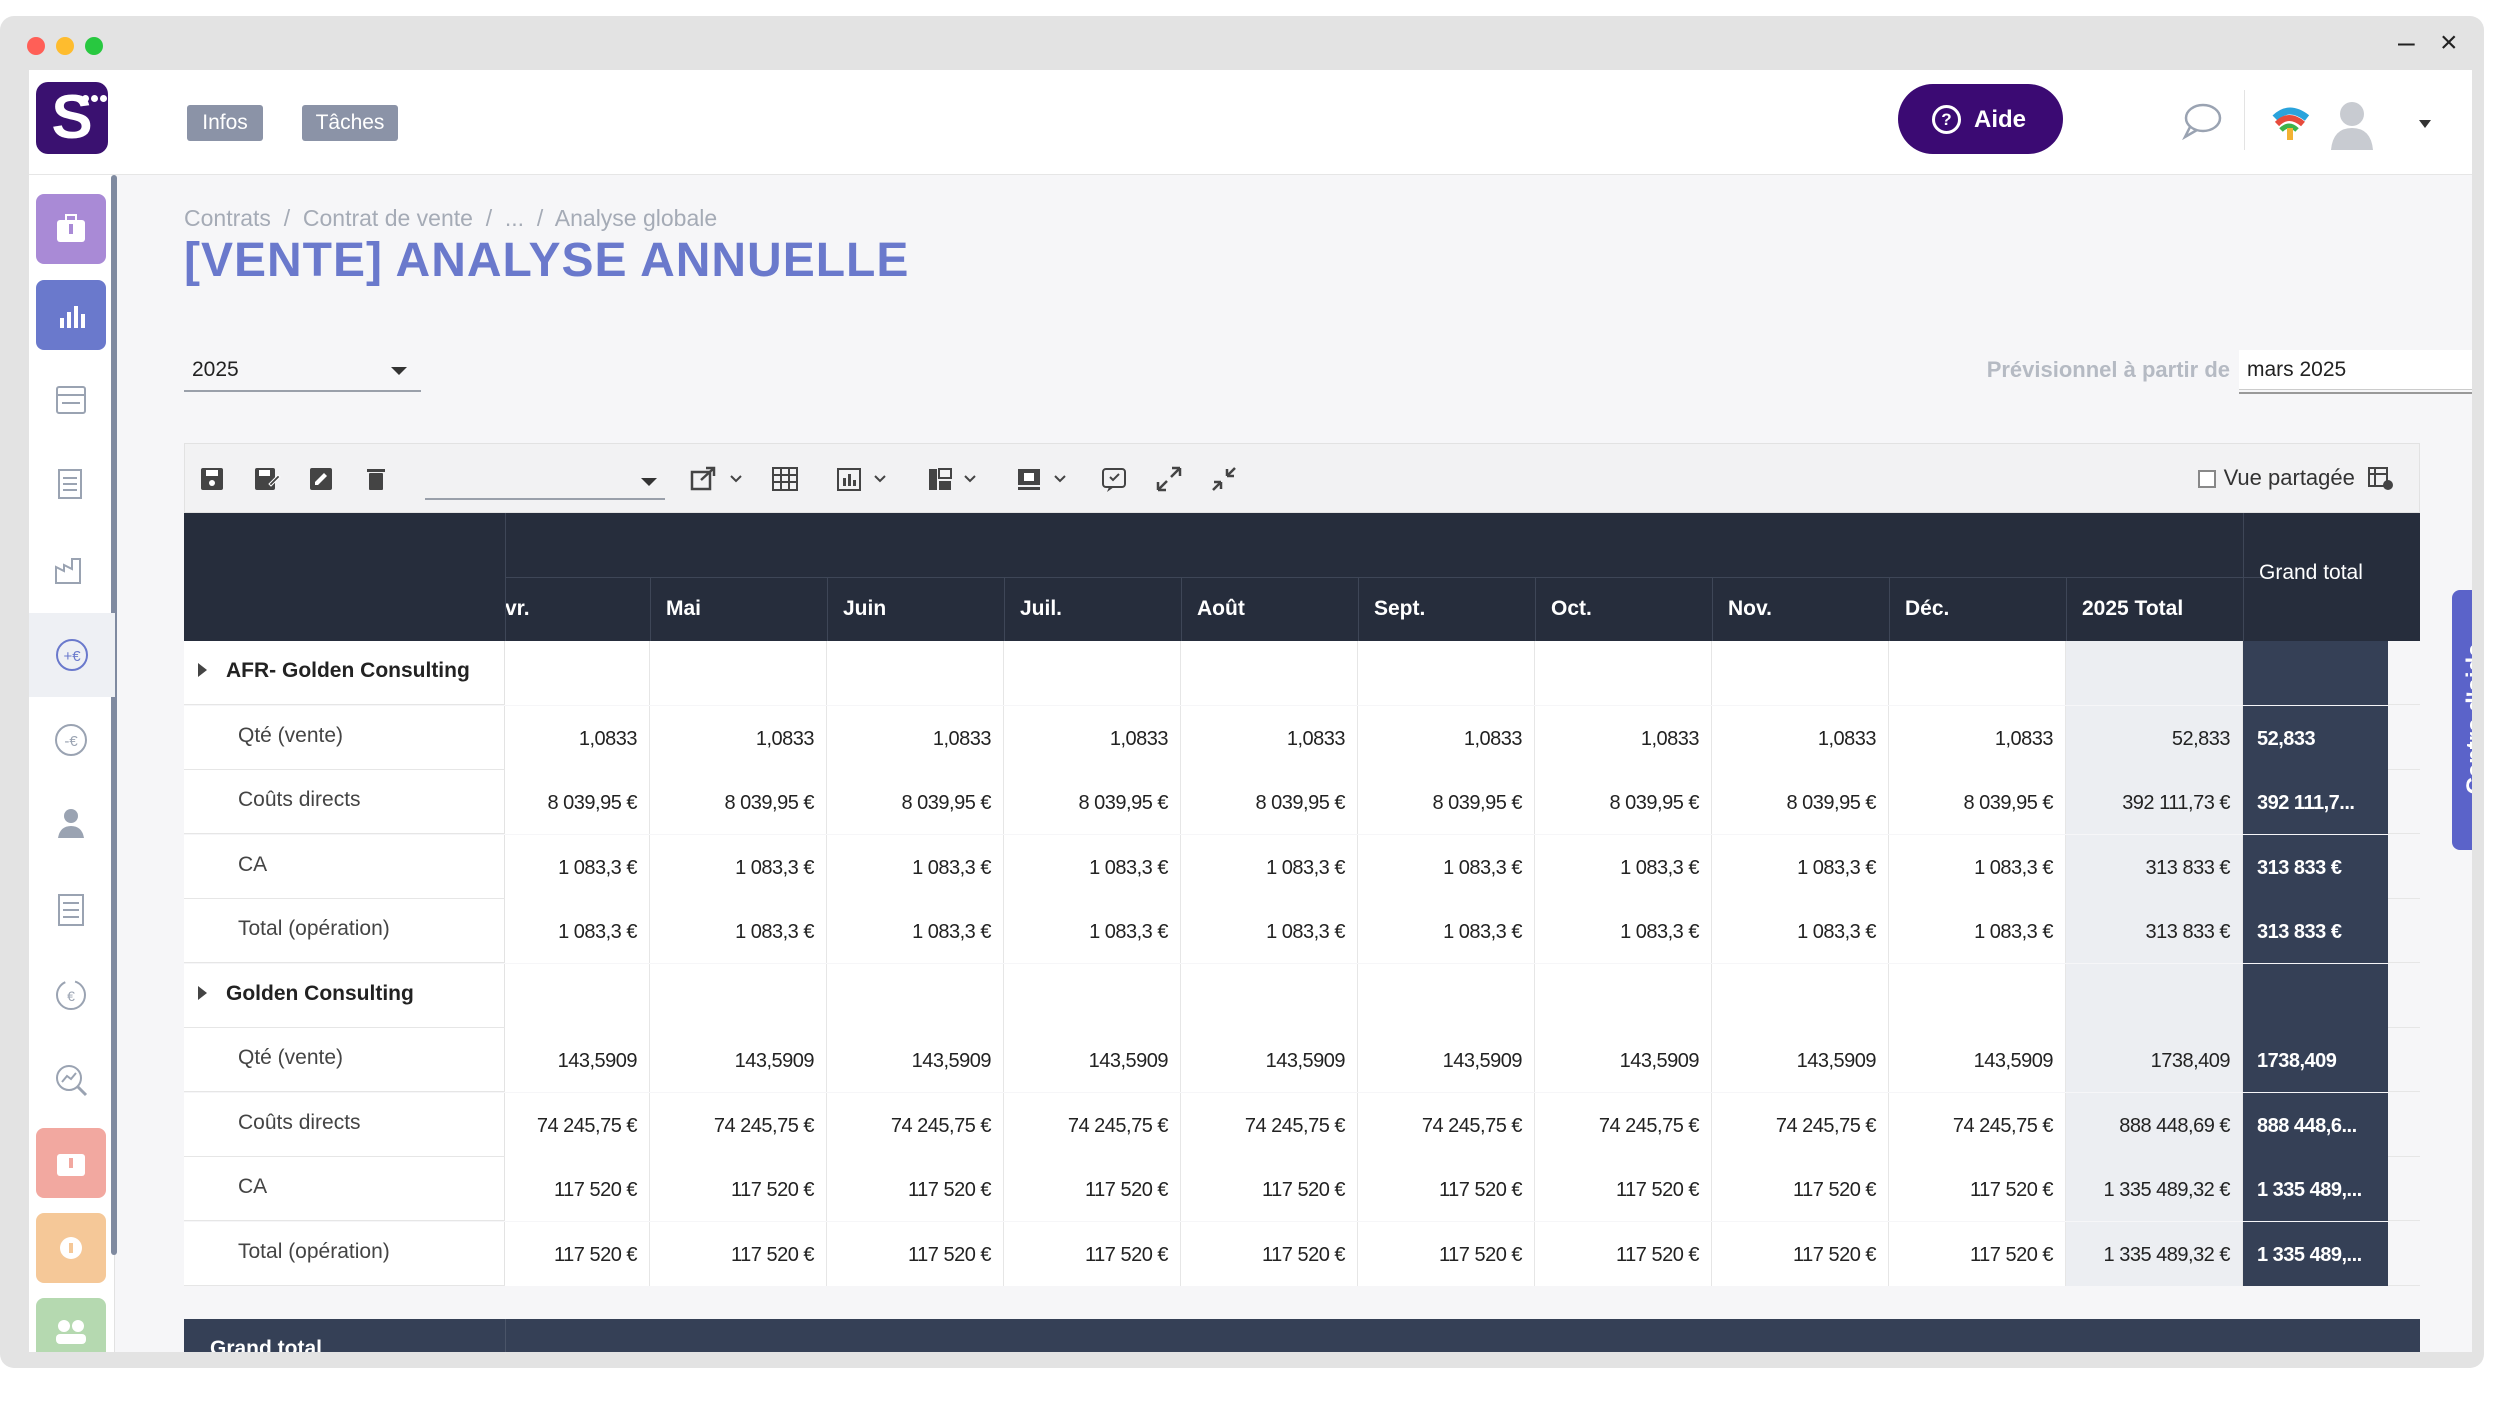 The width and height of the screenshot is (2500, 1406). I want to click on save-as-icon, so click(266, 479).